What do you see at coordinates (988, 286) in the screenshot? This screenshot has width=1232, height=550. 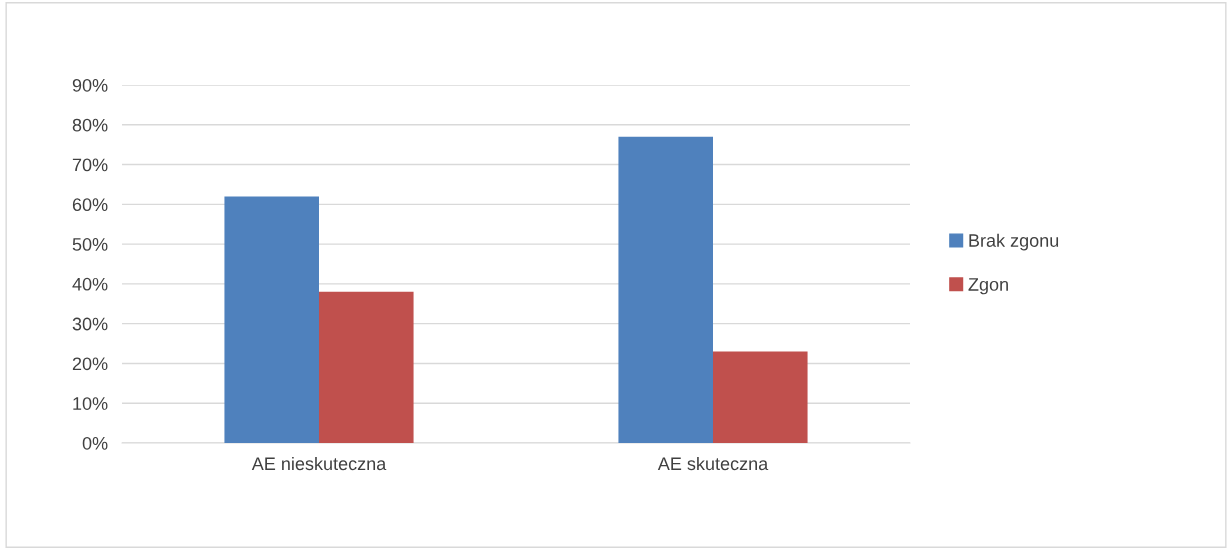 I see `legend-label: Zgon` at bounding box center [988, 286].